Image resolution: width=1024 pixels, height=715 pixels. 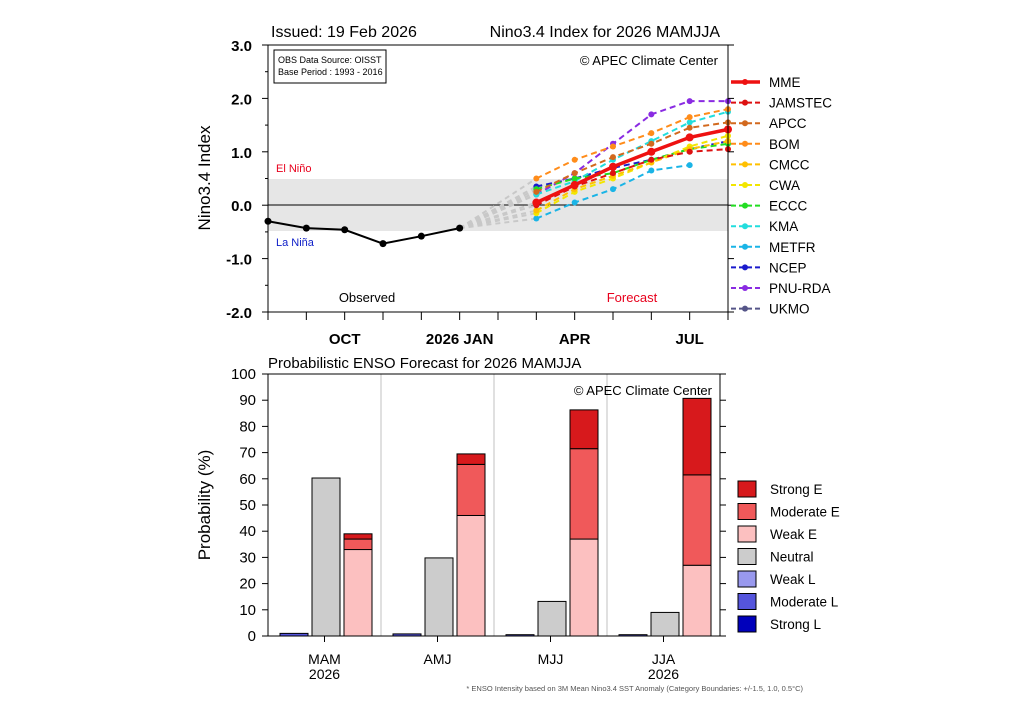 I want to click on legend-swatch-strong-e, so click(x=747, y=489).